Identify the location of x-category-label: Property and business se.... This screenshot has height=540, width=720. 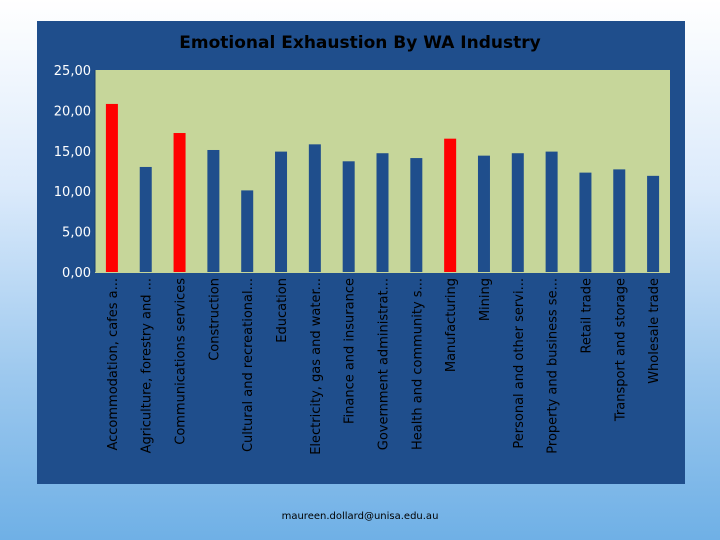
(553, 366).